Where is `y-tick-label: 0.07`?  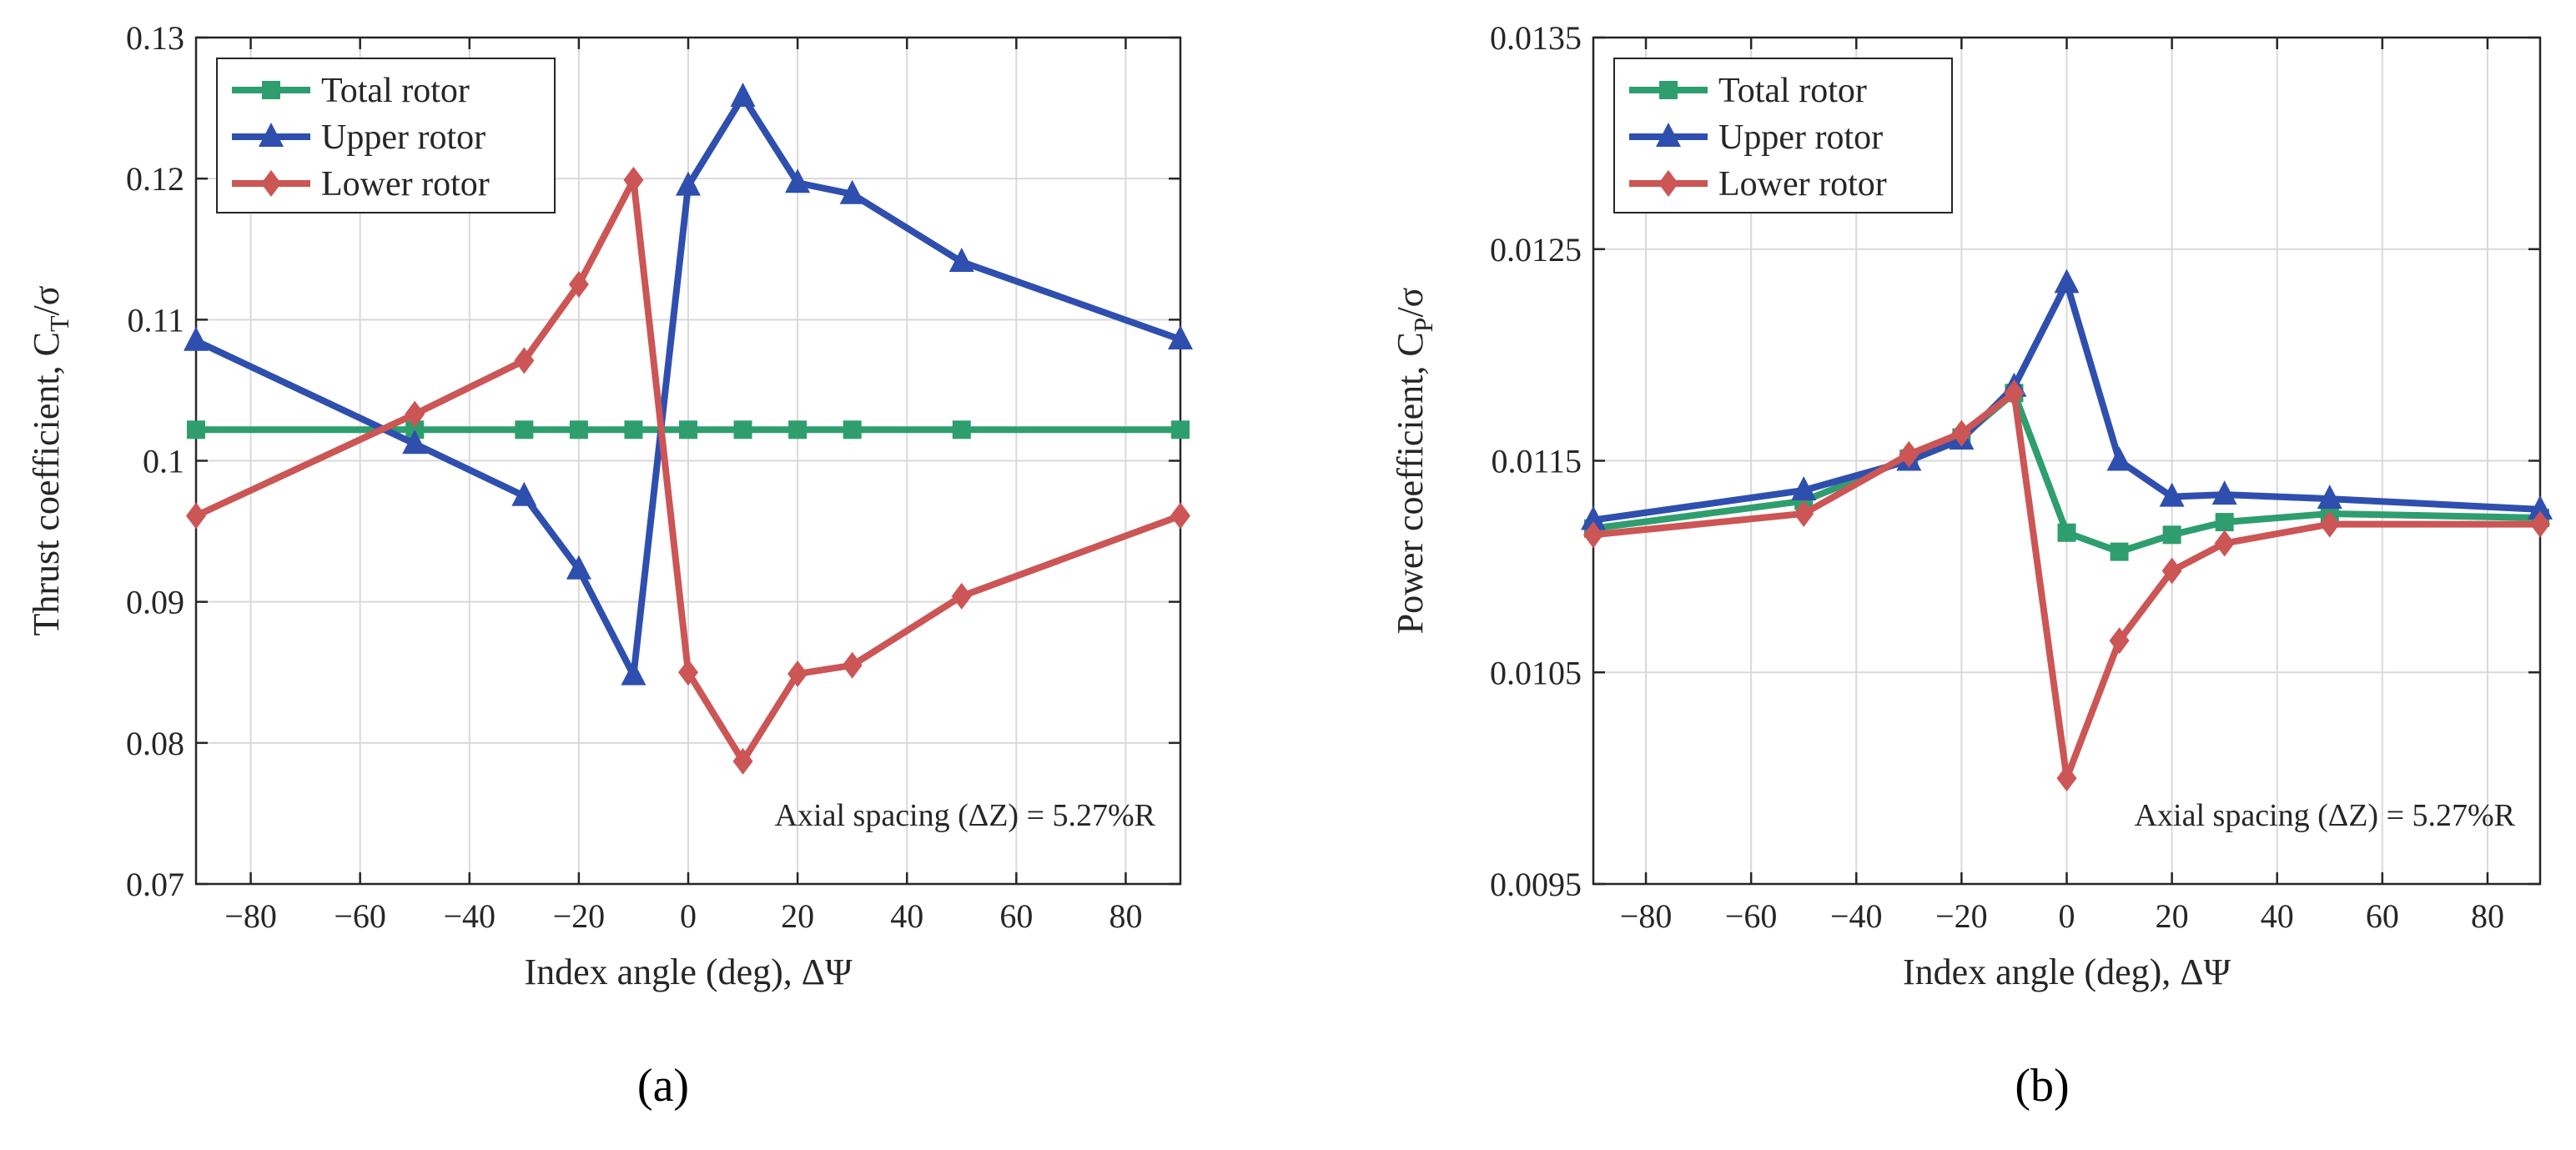 y-tick-label: 0.07 is located at coordinates (155, 884).